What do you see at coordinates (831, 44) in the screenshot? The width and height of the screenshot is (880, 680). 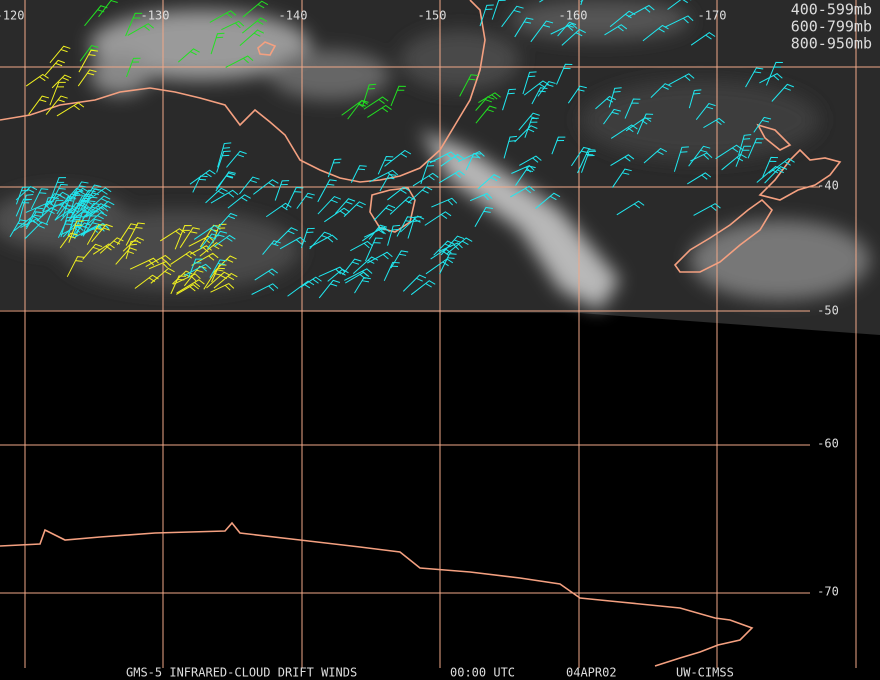 I see `legend-entry: 800-950mb` at bounding box center [831, 44].